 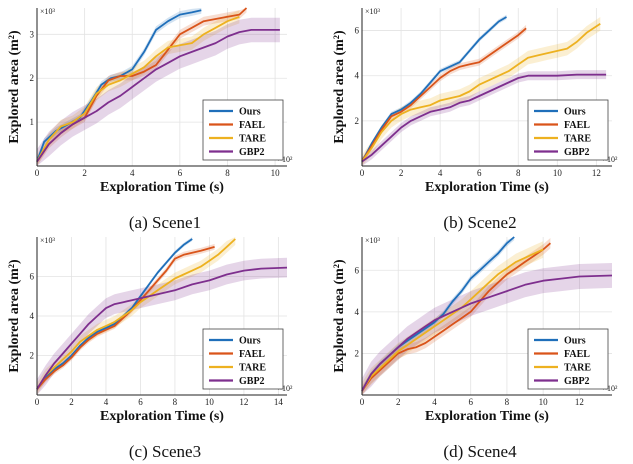 What do you see at coordinates (362, 173) in the screenshot?
I see `chart2-xtick-0: 0` at bounding box center [362, 173].